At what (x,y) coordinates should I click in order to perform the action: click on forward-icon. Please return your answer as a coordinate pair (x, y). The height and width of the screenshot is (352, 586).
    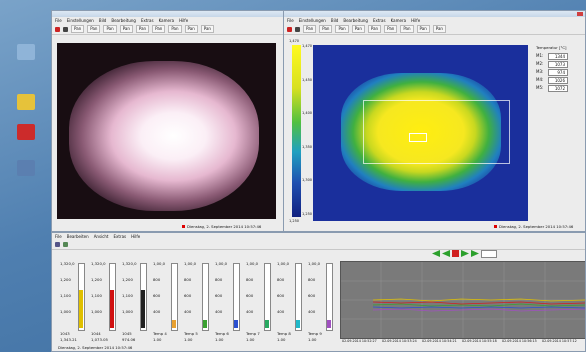
    Looking at the image, I should click on (475, 253).